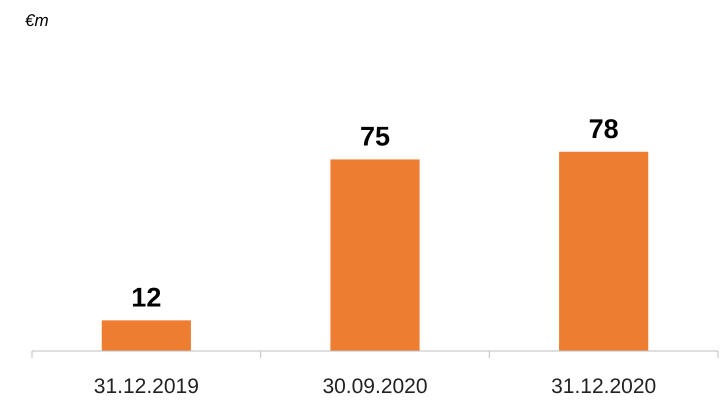 The height and width of the screenshot is (402, 725). Describe the element at coordinates (37, 20) in the screenshot. I see `text: €m` at that location.